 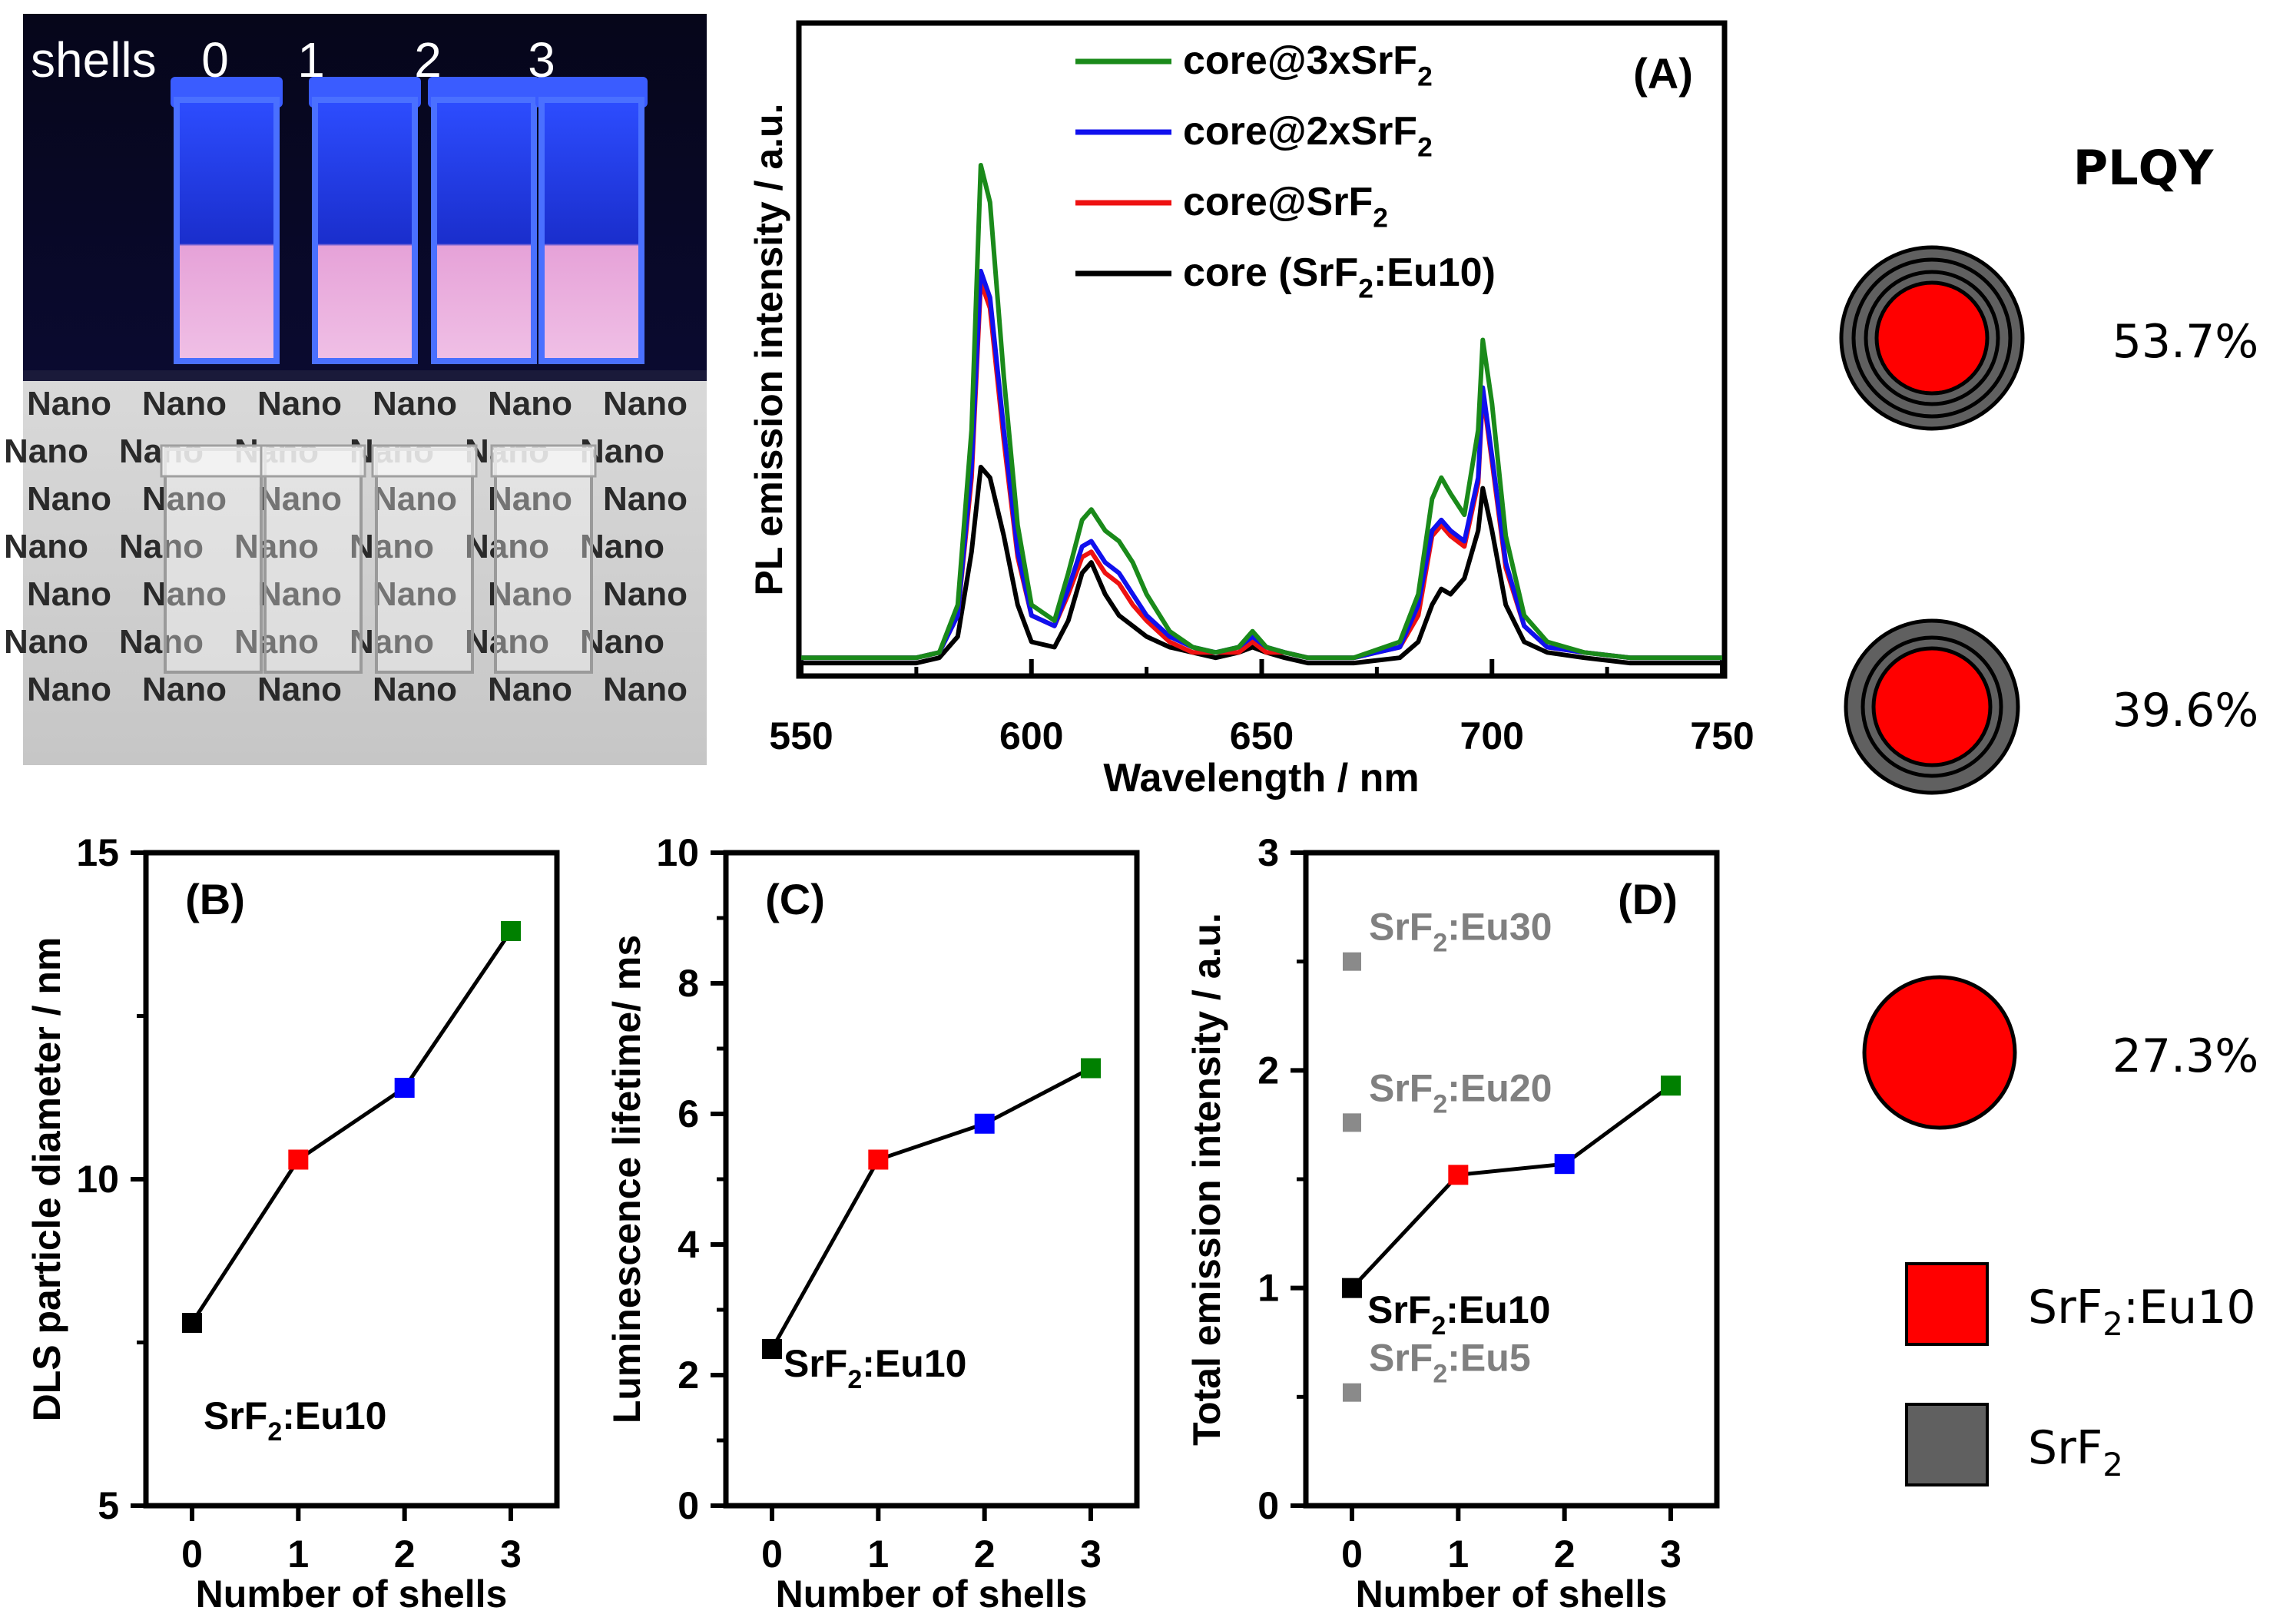 What do you see at coordinates (1947, 1444) in the screenshot?
I see `legend-swatch-shell` at bounding box center [1947, 1444].